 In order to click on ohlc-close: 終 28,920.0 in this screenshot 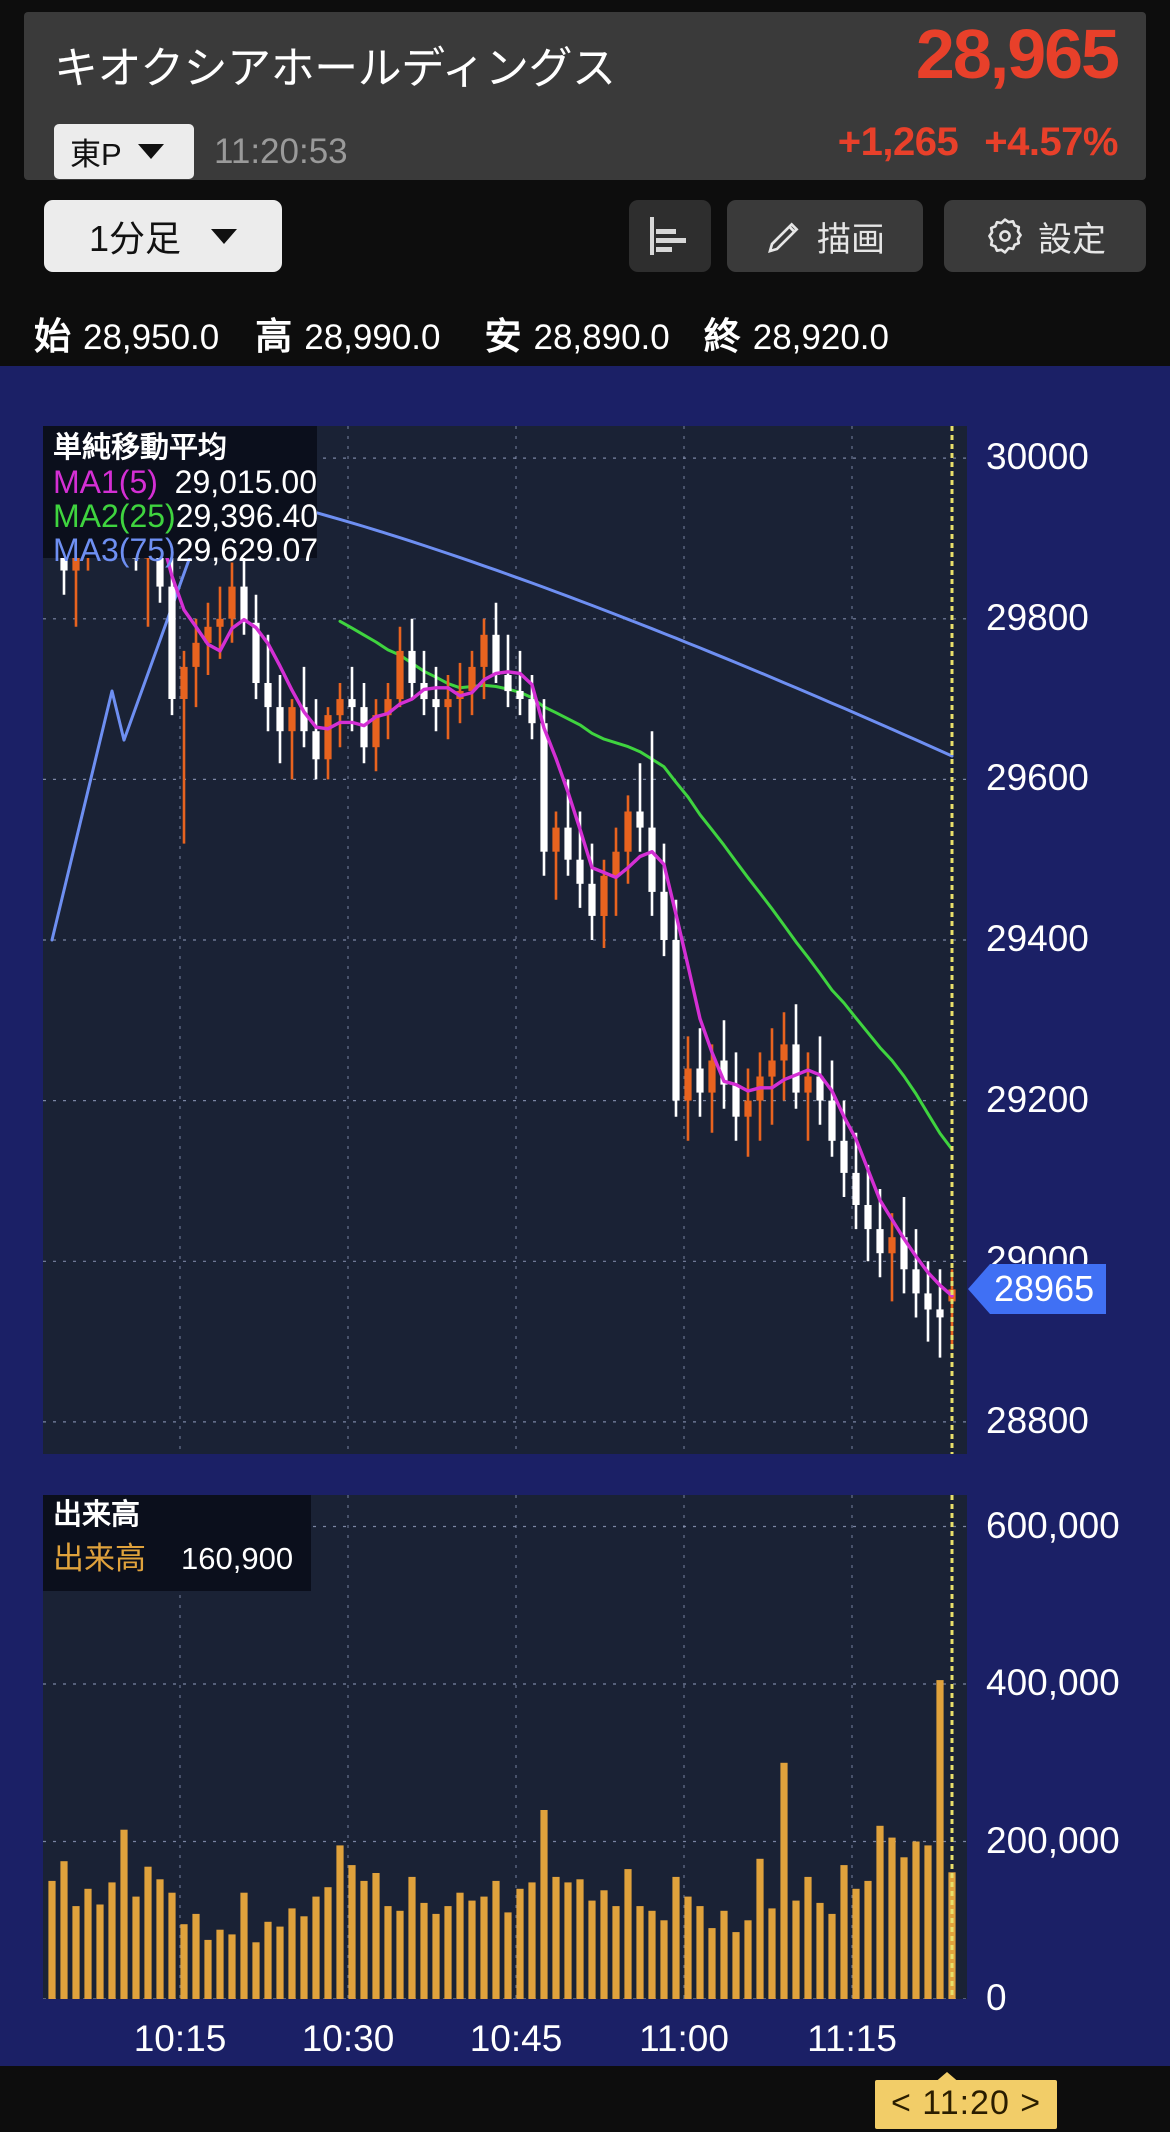, I will do `click(796, 333)`.